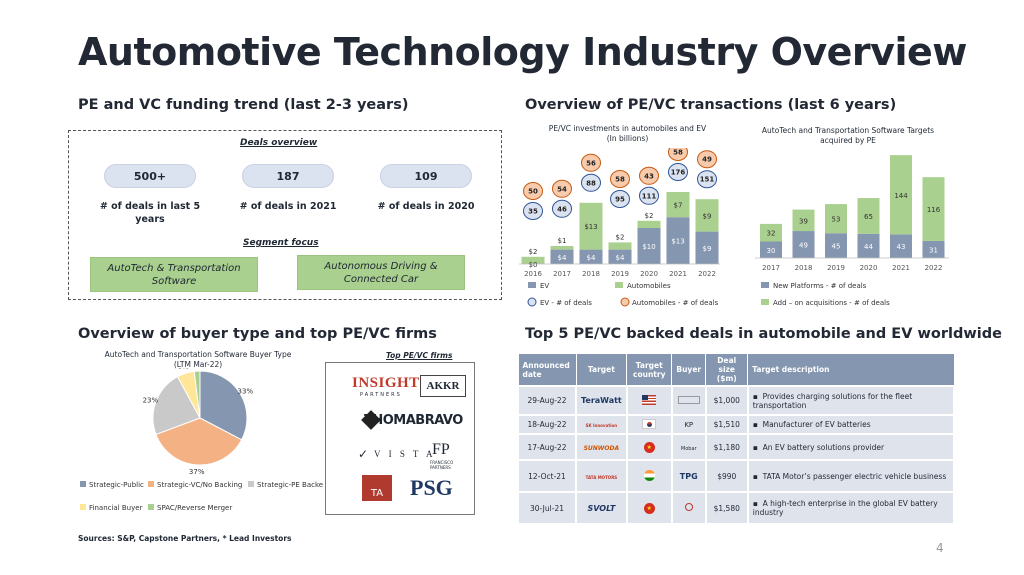 This screenshot has width=1024, height=575. What do you see at coordinates (533, 212) in the screenshot?
I see `ev-deals-label: 35` at bounding box center [533, 212].